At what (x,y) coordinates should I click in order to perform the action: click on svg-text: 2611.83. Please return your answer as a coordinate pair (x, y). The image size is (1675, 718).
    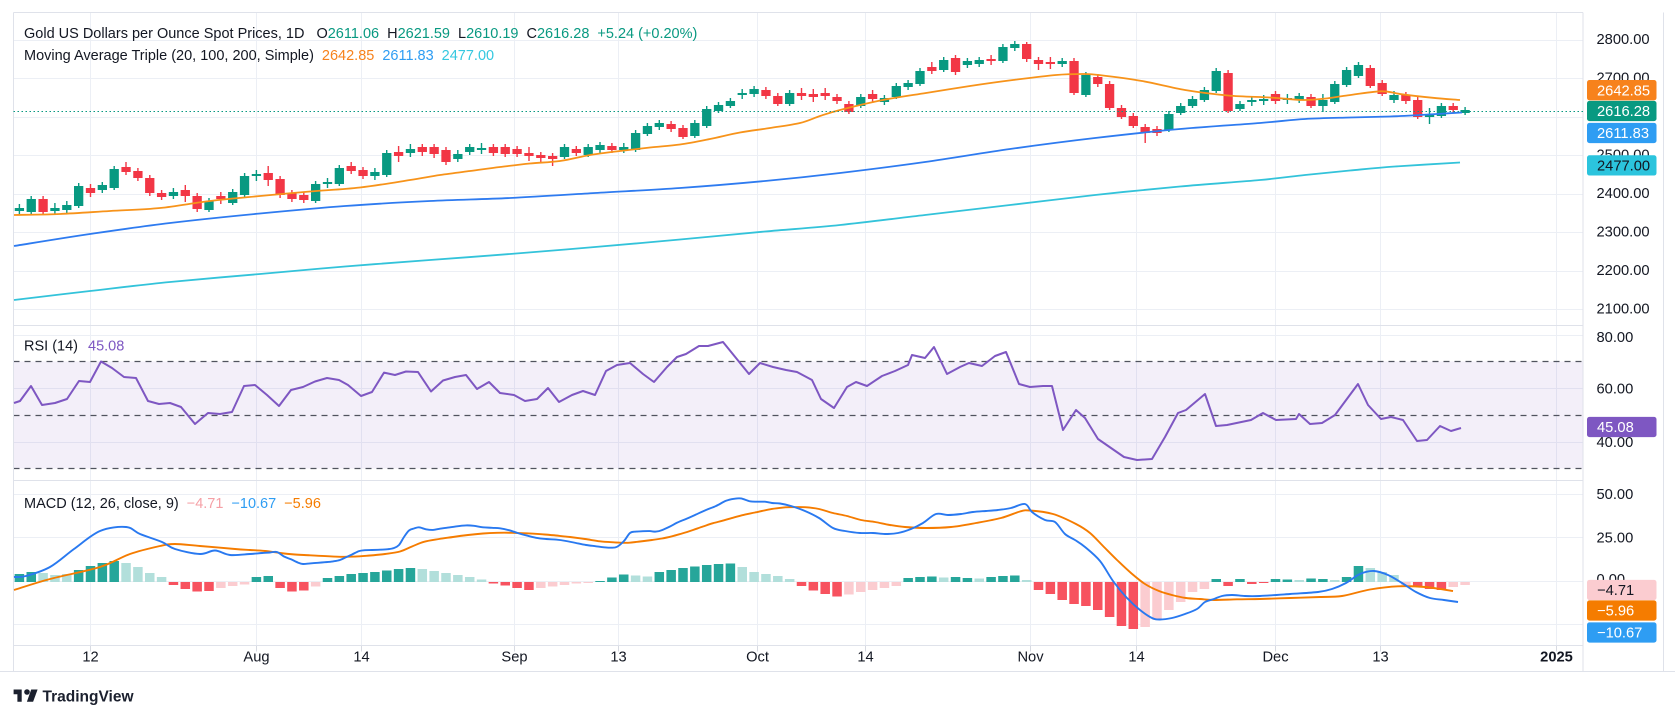
    Looking at the image, I should click on (1623, 134).